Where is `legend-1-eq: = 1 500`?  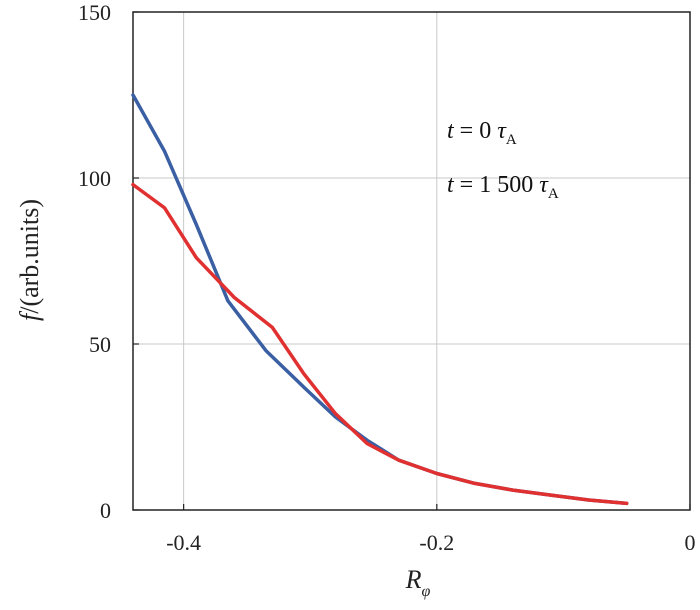 legend-1-eq: = 1 500 is located at coordinates (497, 185).